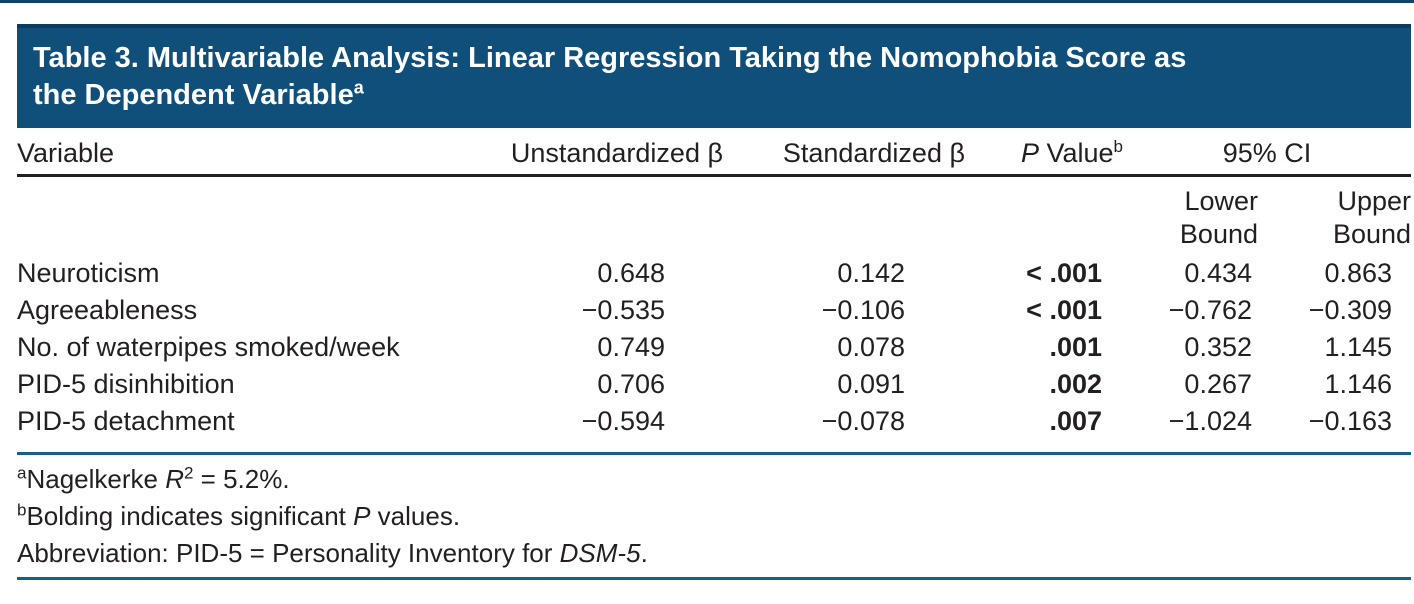  Describe the element at coordinates (96, 479) in the screenshot. I see `footnote-a-text: Nagelkerke` at that location.